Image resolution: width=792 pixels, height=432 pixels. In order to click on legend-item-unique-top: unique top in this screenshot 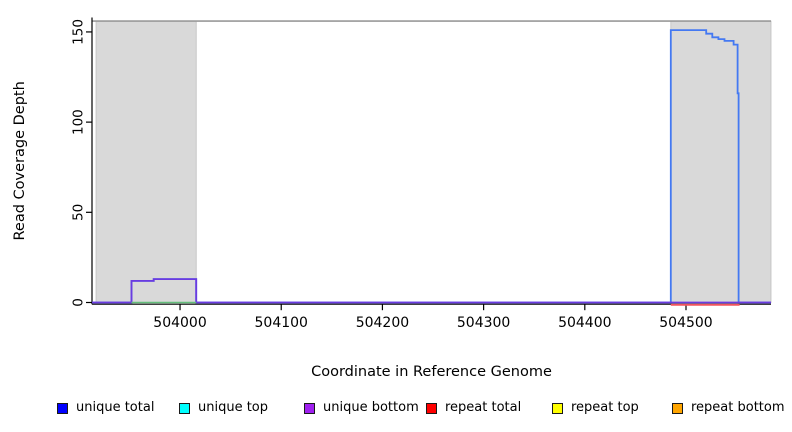, I will do `click(223, 408)`.